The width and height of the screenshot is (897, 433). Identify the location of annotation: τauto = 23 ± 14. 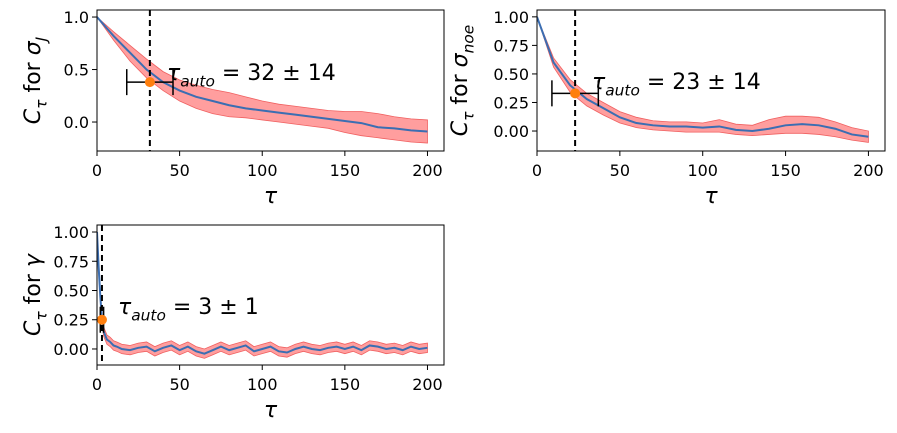
(676, 85).